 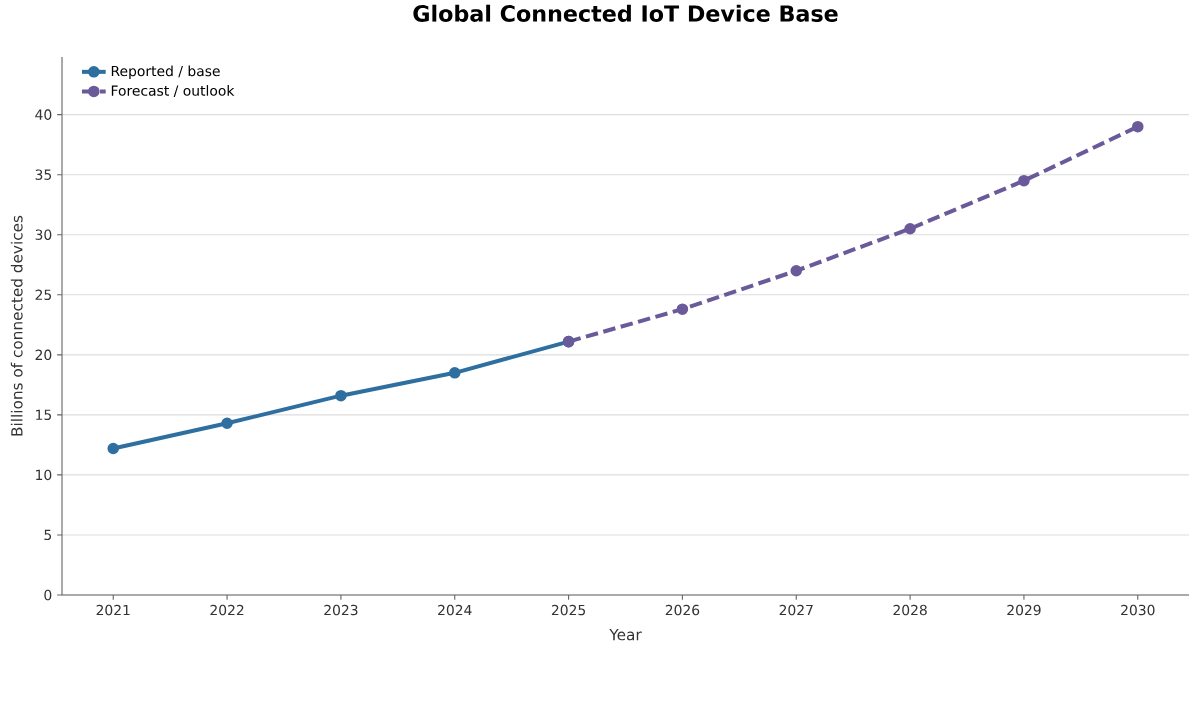 What do you see at coordinates (1138, 610) in the screenshot?
I see `x-tick-label: 2030` at bounding box center [1138, 610].